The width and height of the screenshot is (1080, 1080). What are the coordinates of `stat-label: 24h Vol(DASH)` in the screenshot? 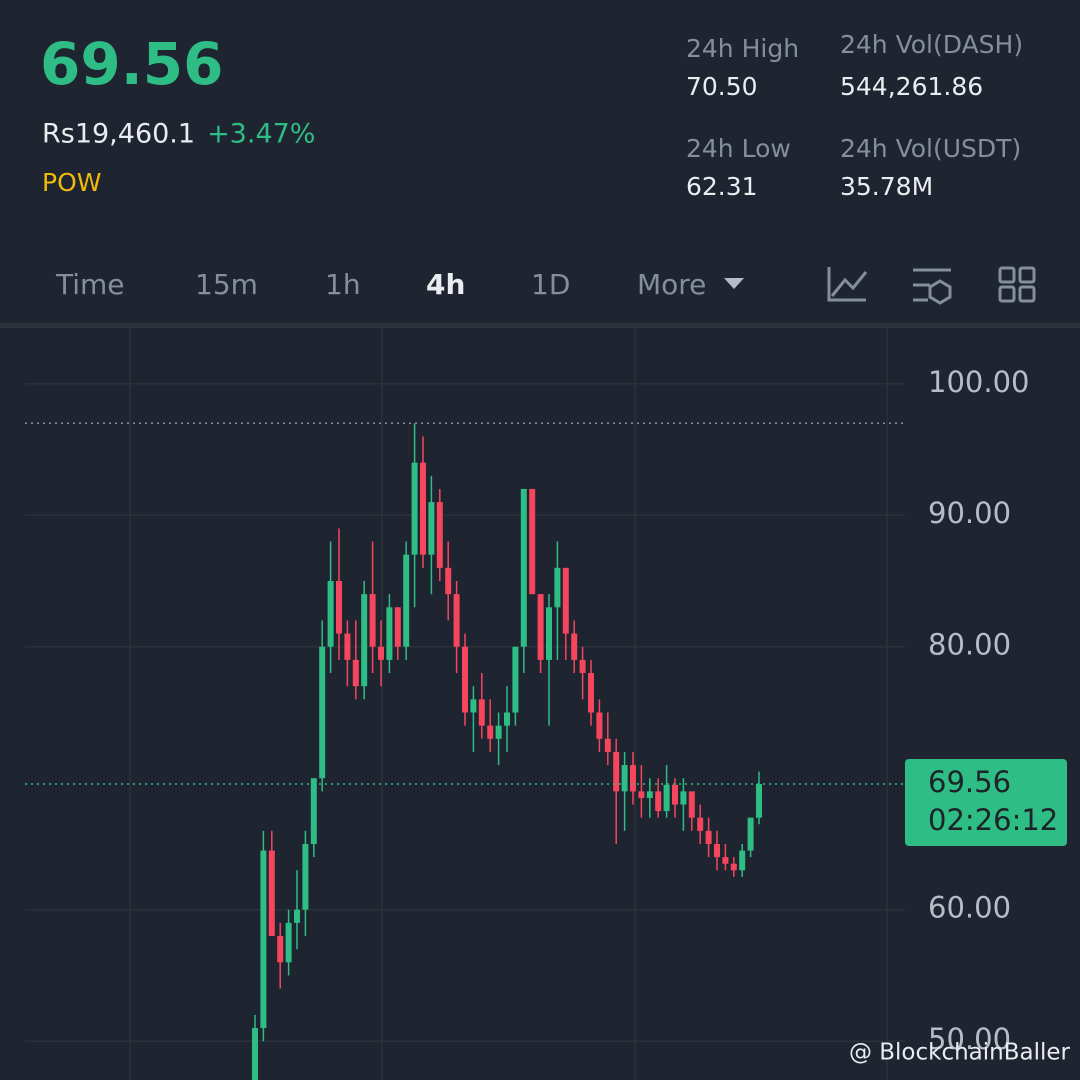 It's located at (931, 44).